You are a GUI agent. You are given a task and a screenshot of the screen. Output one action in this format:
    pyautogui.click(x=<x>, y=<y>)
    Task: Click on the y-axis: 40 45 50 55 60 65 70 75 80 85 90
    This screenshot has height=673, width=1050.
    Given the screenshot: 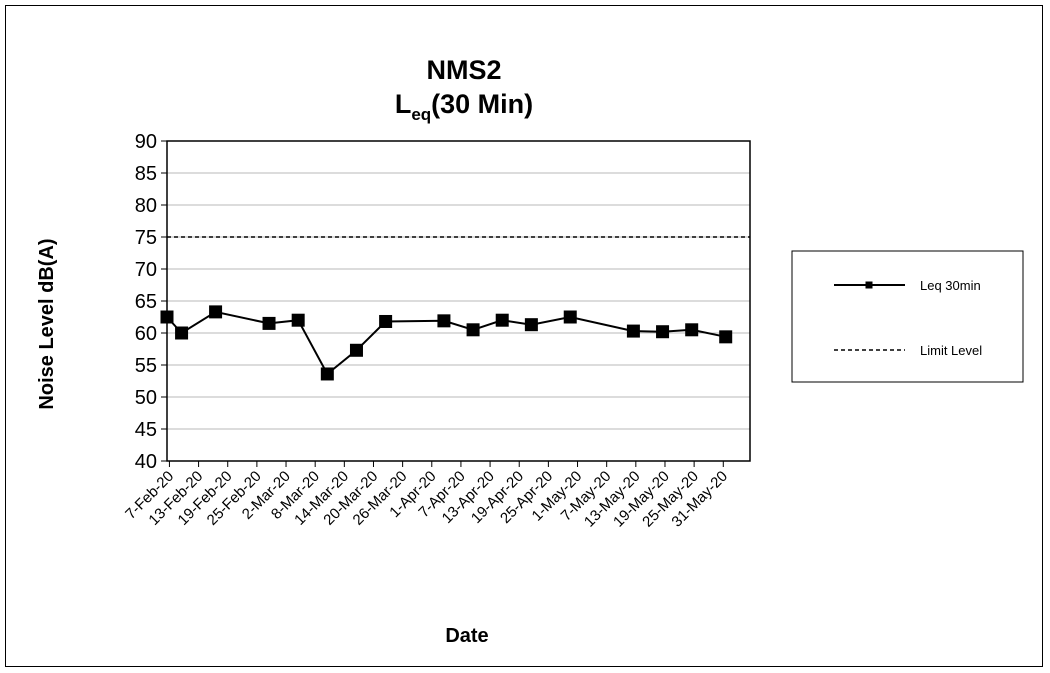 What is the action you would take?
    pyautogui.click(x=151, y=302)
    